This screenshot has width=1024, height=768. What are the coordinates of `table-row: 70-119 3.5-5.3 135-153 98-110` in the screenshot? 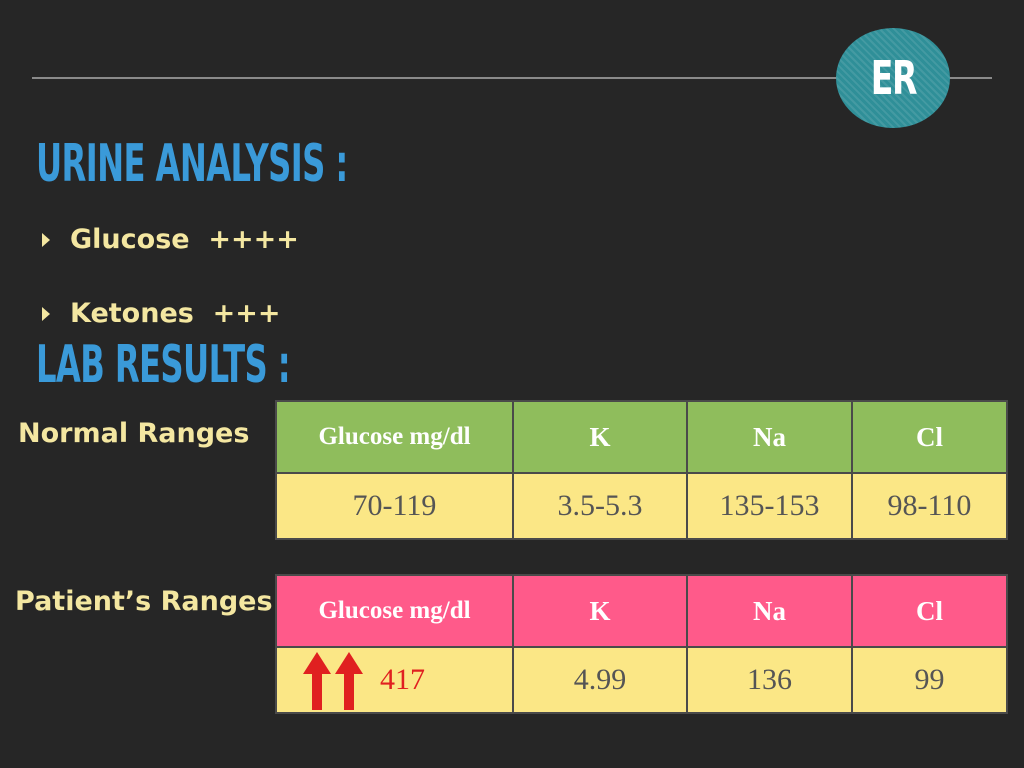 It's located at (641, 506).